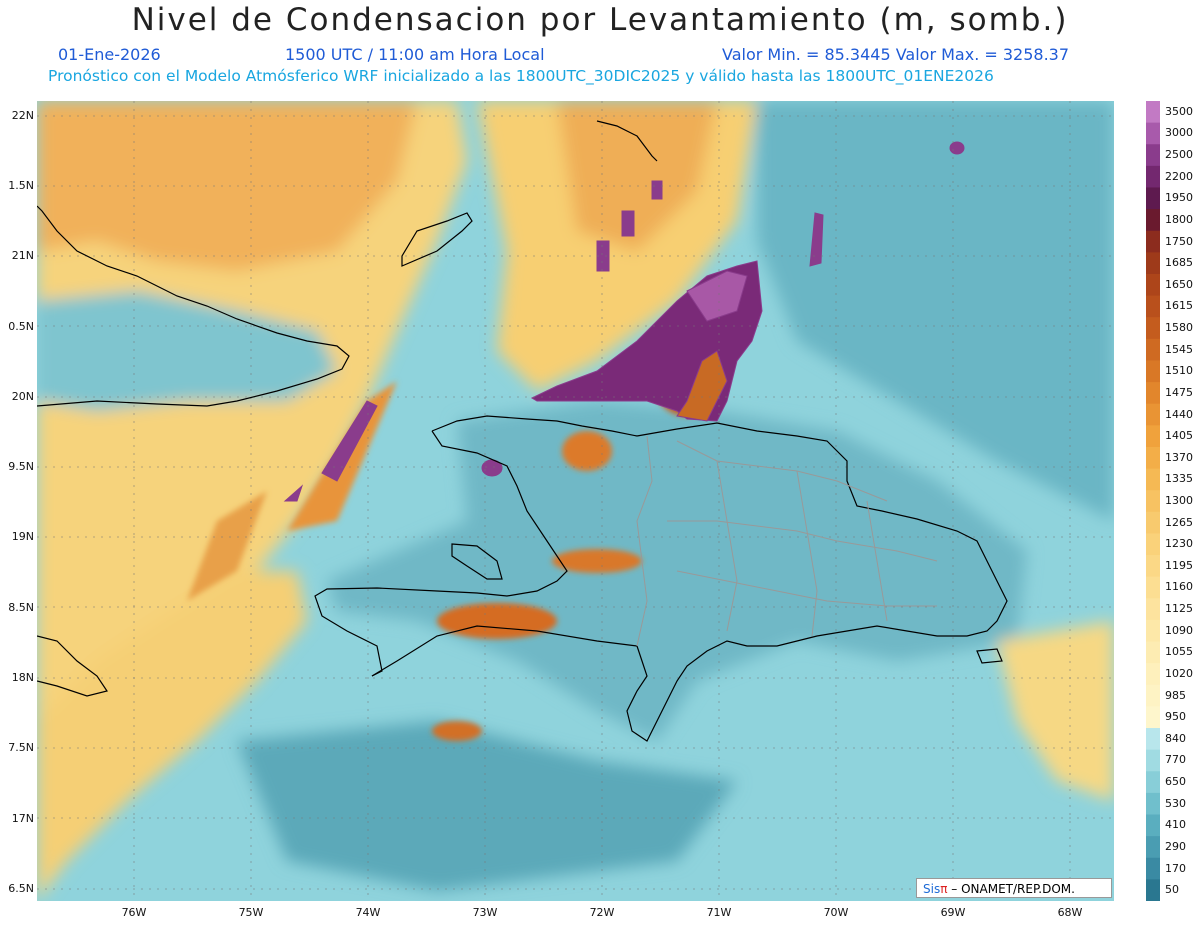 The image size is (1200, 927). Describe the element at coordinates (702, 386) in the screenshot. I see `high-lcl-region-north-orange` at that location.